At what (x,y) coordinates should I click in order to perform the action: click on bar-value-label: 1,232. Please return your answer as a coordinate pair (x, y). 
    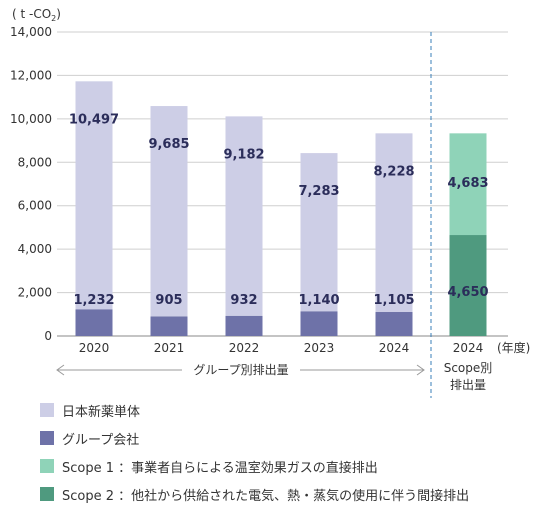
    Looking at the image, I should click on (93, 300).